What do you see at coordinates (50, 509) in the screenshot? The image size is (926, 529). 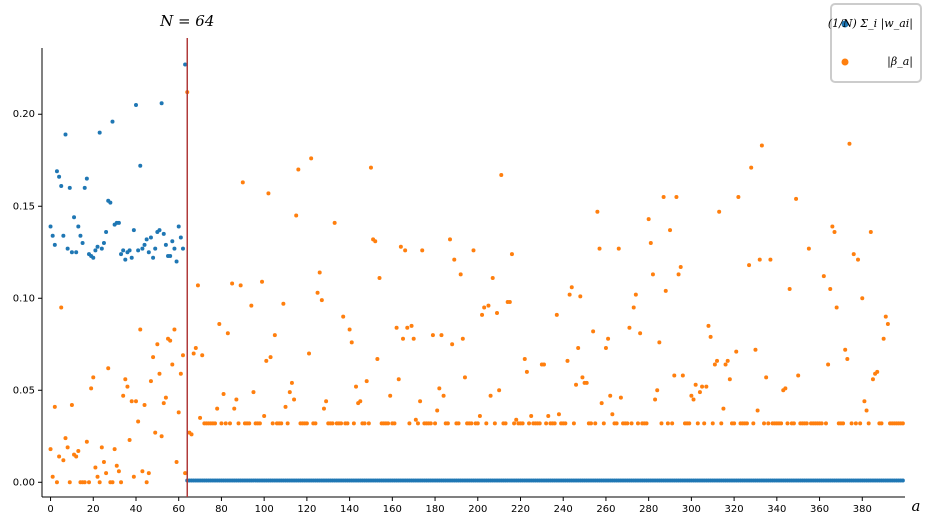 I see `x-tick-label: 0` at bounding box center [50, 509].